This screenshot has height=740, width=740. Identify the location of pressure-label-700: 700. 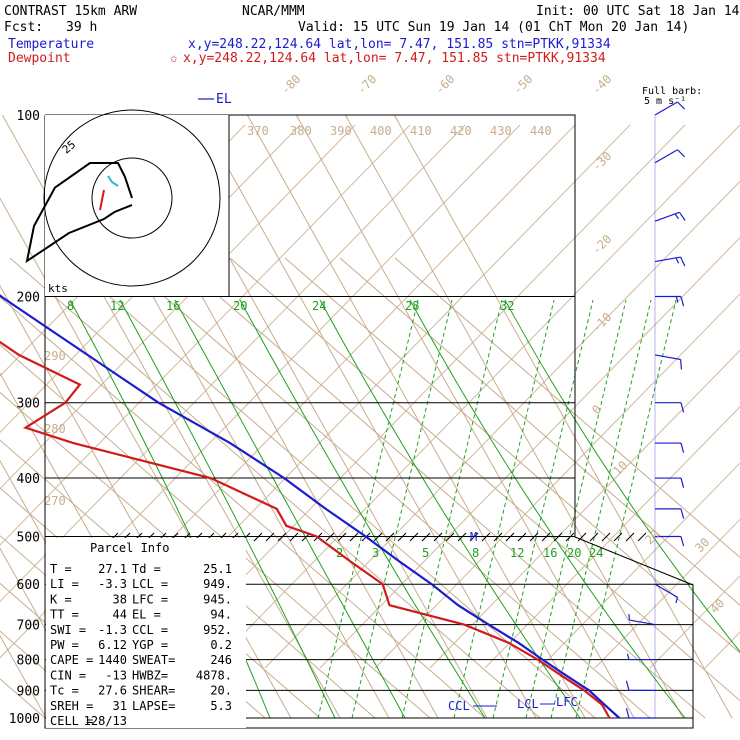
(28, 626).